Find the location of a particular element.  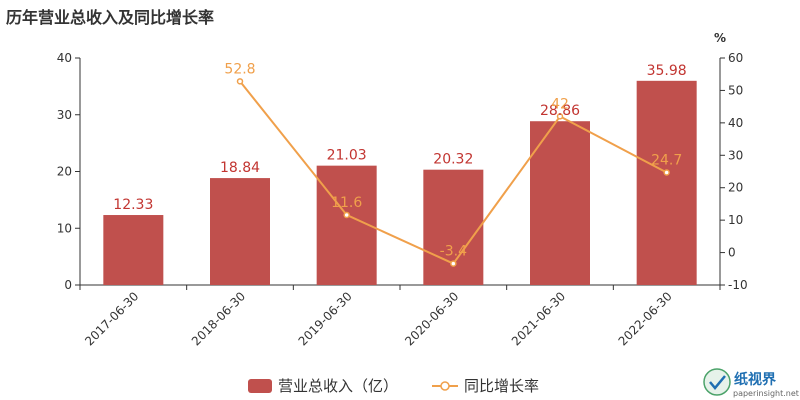

growth-point-label: -3.4 is located at coordinates (453, 252).